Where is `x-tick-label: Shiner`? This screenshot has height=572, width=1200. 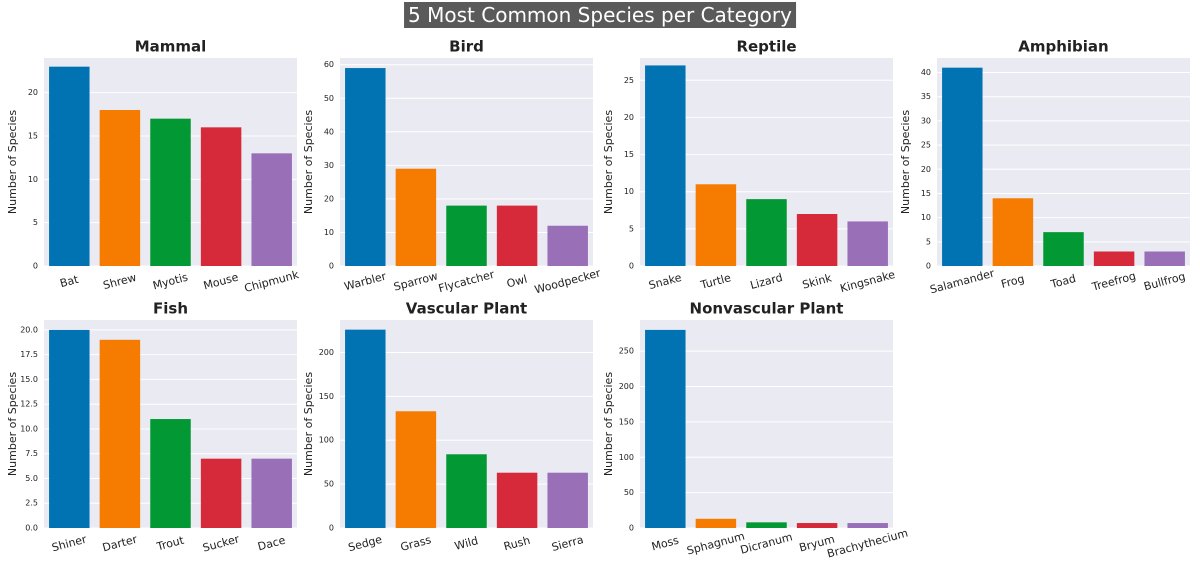
x-tick-label: Shiner is located at coordinates (69, 544).